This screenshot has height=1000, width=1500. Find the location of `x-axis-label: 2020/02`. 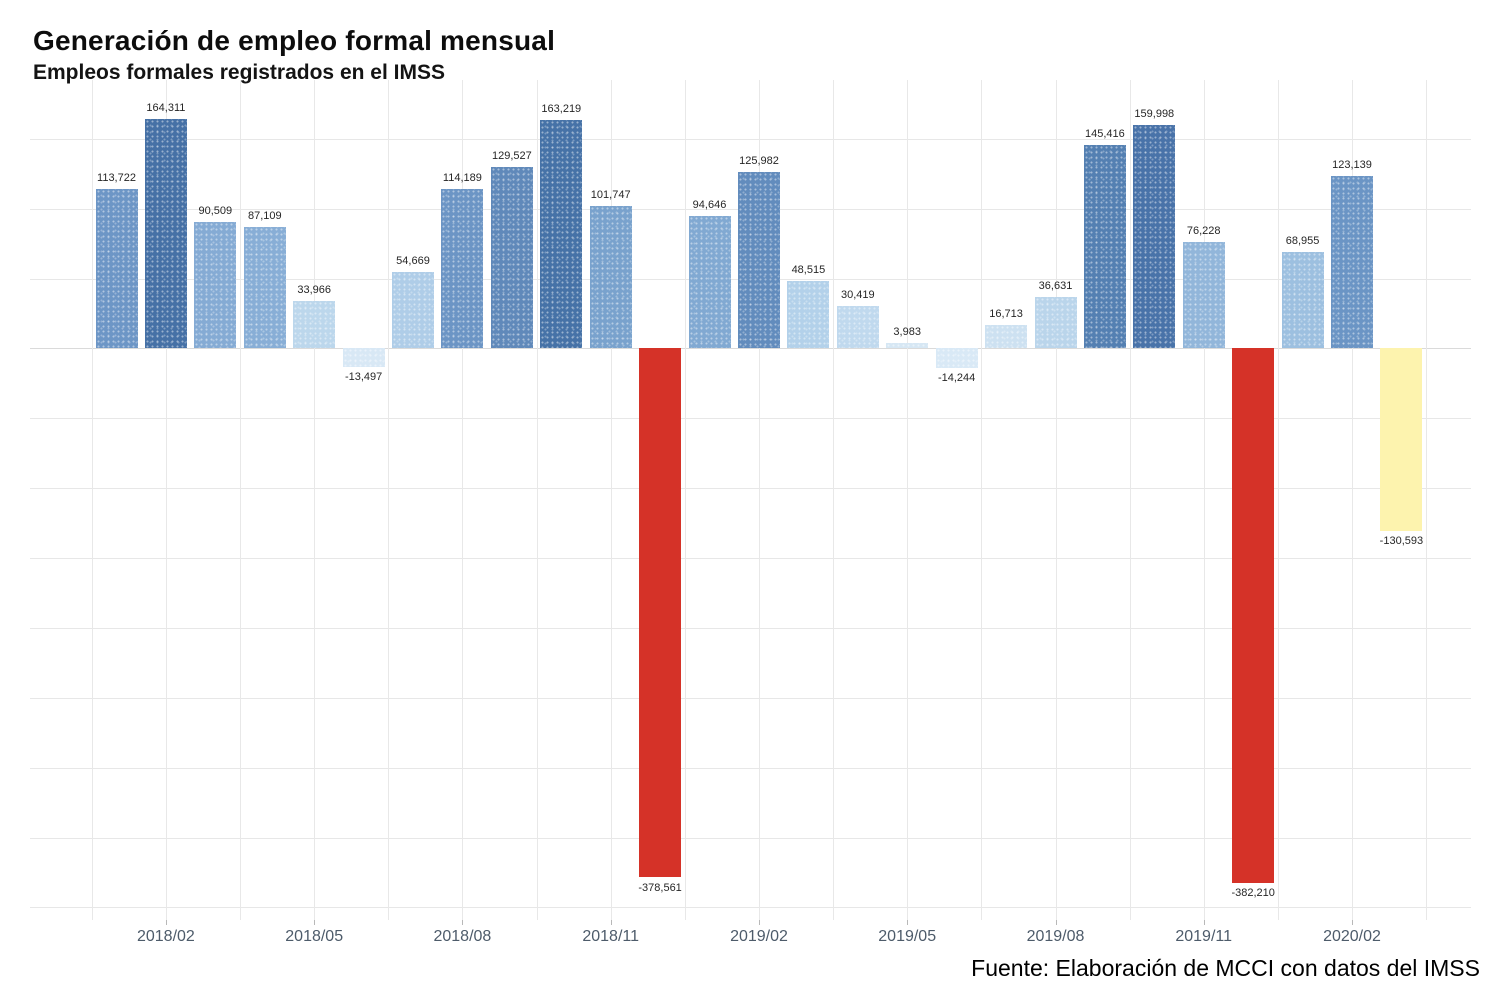

x-axis-label: 2020/02 is located at coordinates (1352, 936).